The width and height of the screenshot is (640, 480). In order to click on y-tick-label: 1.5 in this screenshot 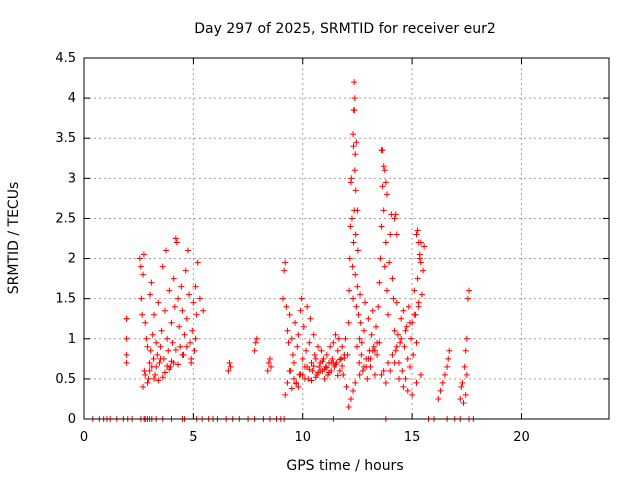, I will do `click(65, 299)`.